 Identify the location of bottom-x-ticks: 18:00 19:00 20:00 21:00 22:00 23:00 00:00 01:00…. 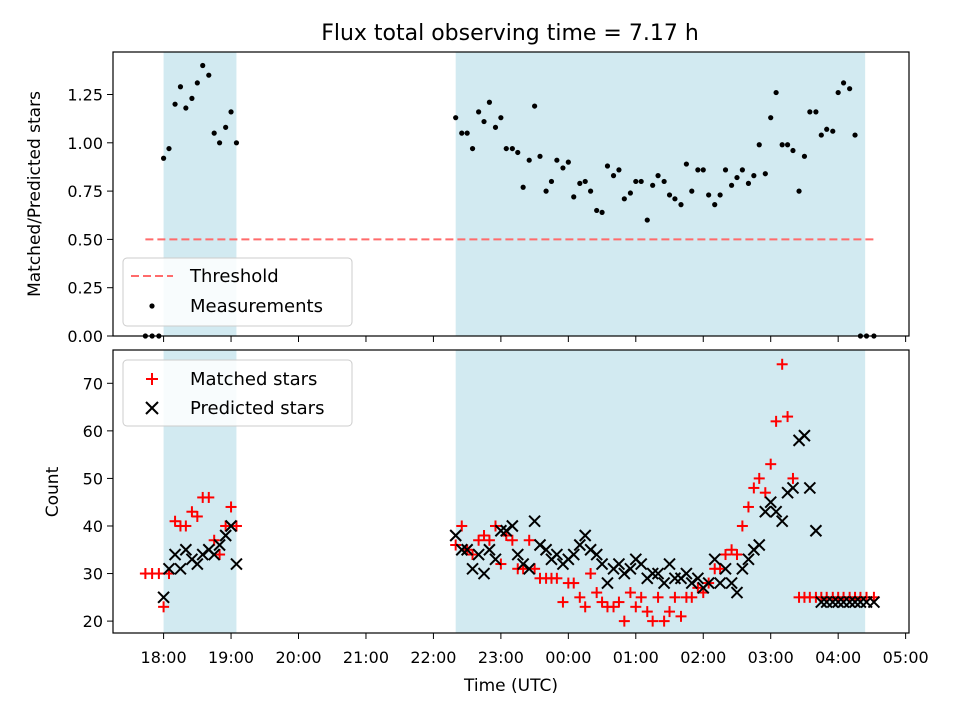
(535, 650).